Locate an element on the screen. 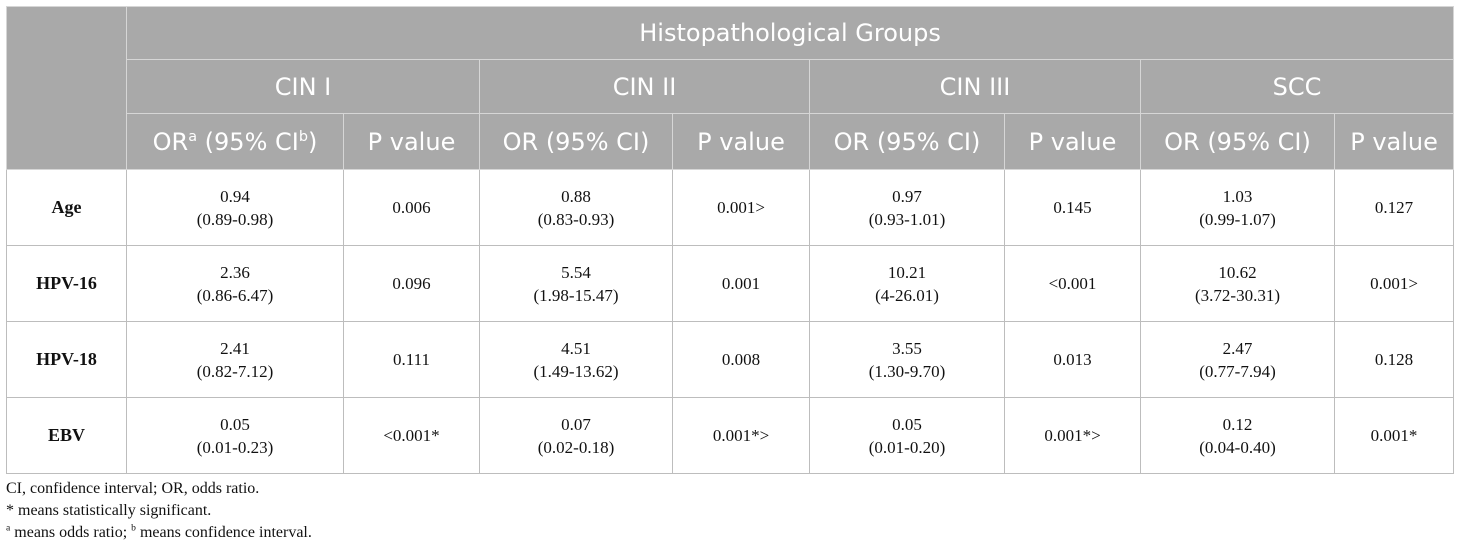  header-row-group-names: CIN I CIN II CIN III SCC is located at coordinates (731, 86).